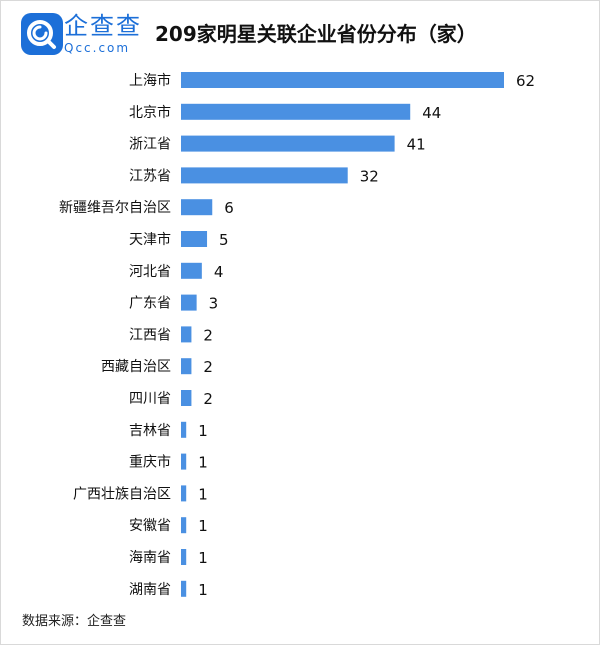 This screenshot has height=645, width=600. Describe the element at coordinates (150, 112) in the screenshot. I see `category-label: 北京市` at that location.